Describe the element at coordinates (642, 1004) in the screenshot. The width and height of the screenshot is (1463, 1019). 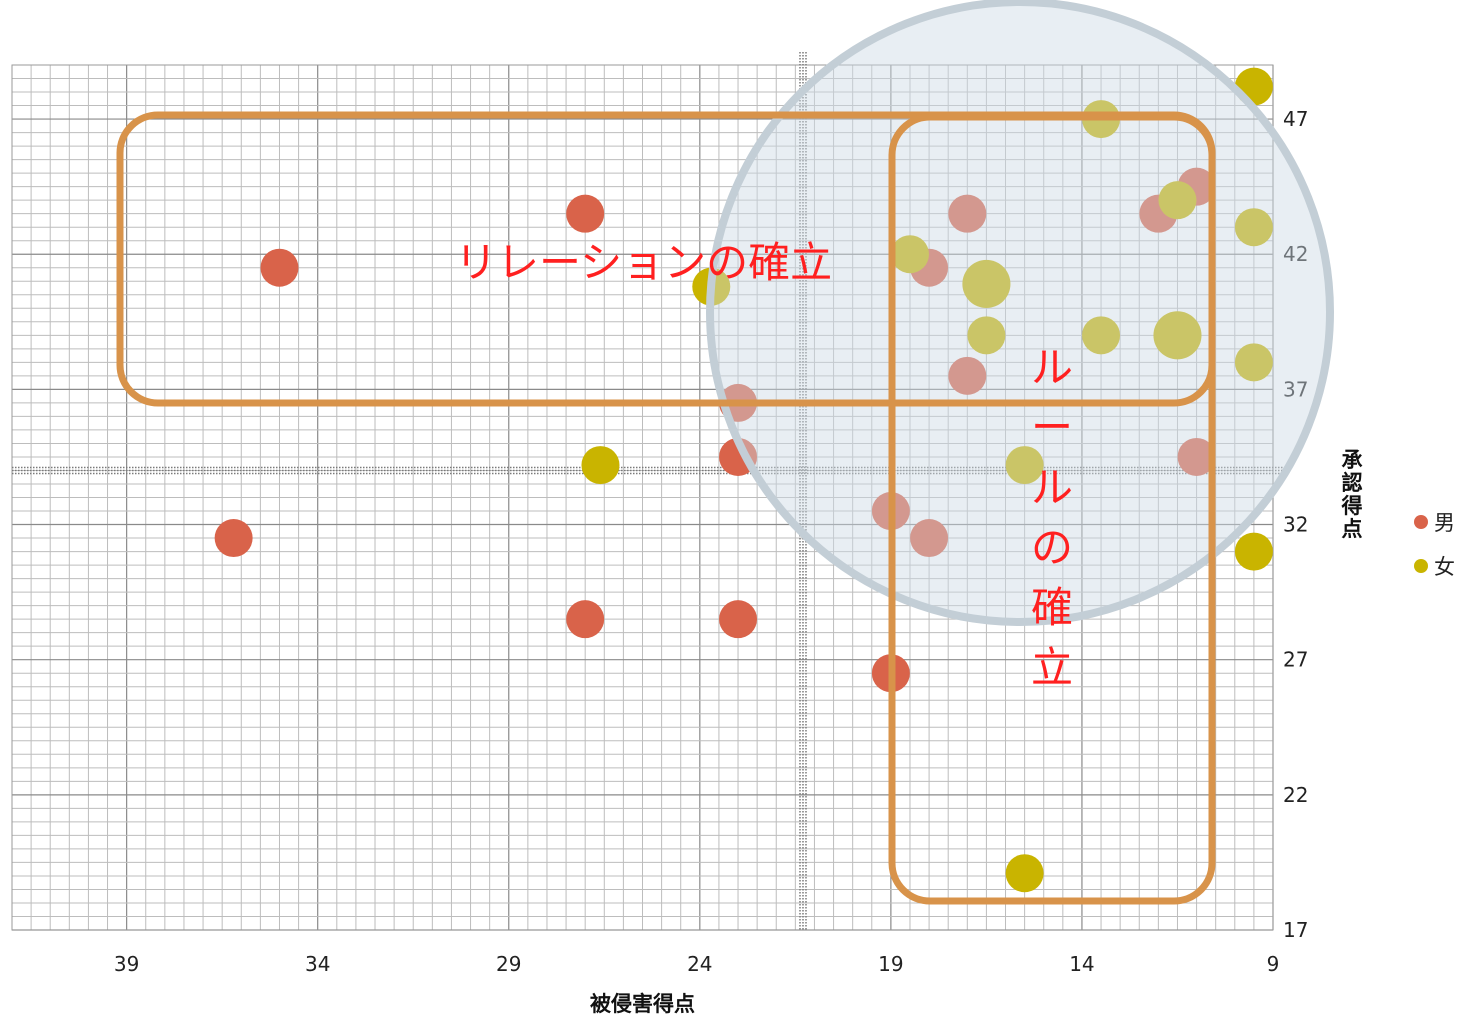
I see `x-axis-title: 被侵害得点` at that location.